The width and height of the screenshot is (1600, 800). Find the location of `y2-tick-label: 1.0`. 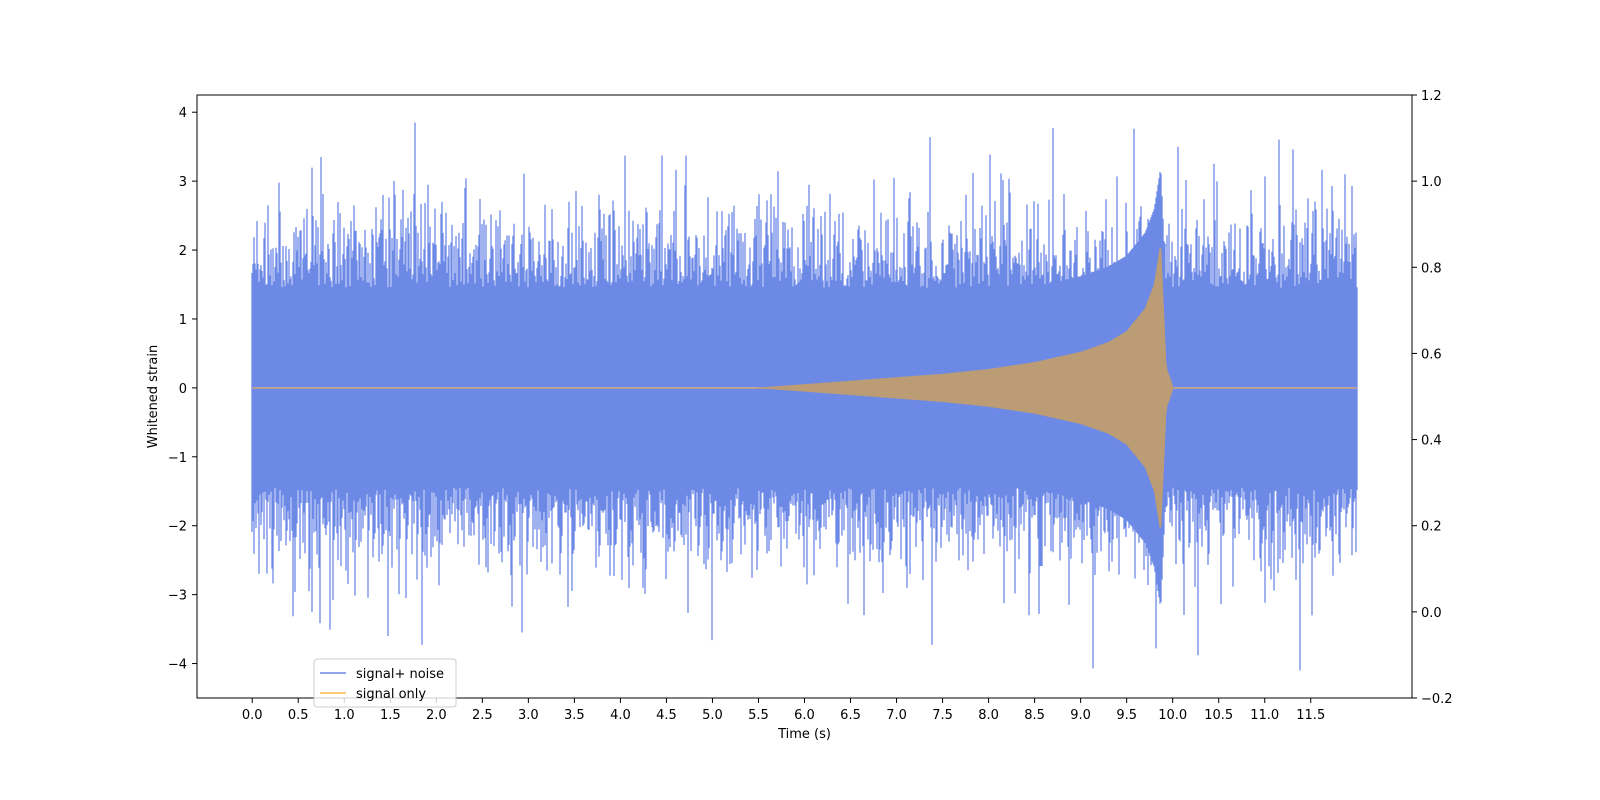

y2-tick-label: 1.0 is located at coordinates (1431, 182).